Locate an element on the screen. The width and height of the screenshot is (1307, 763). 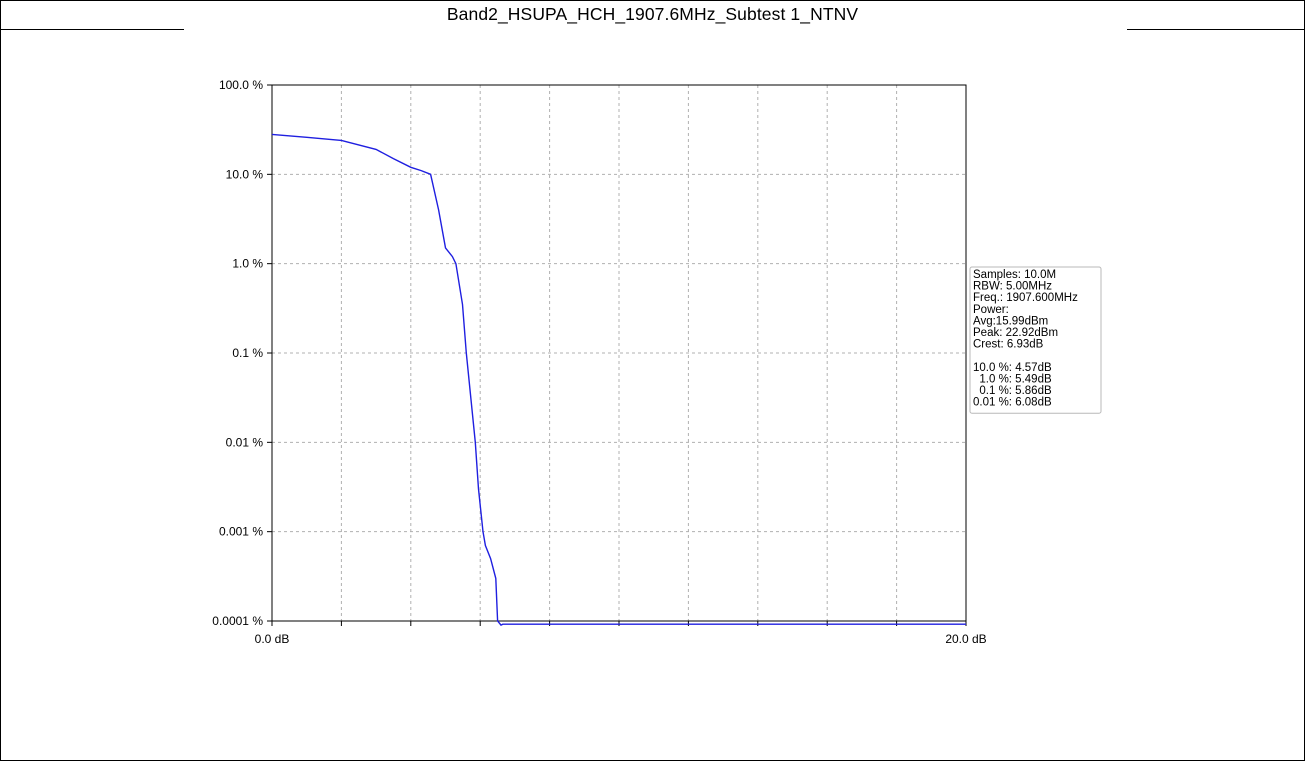
legend-entry: Crest: 6.93dB is located at coordinates (1008, 345).